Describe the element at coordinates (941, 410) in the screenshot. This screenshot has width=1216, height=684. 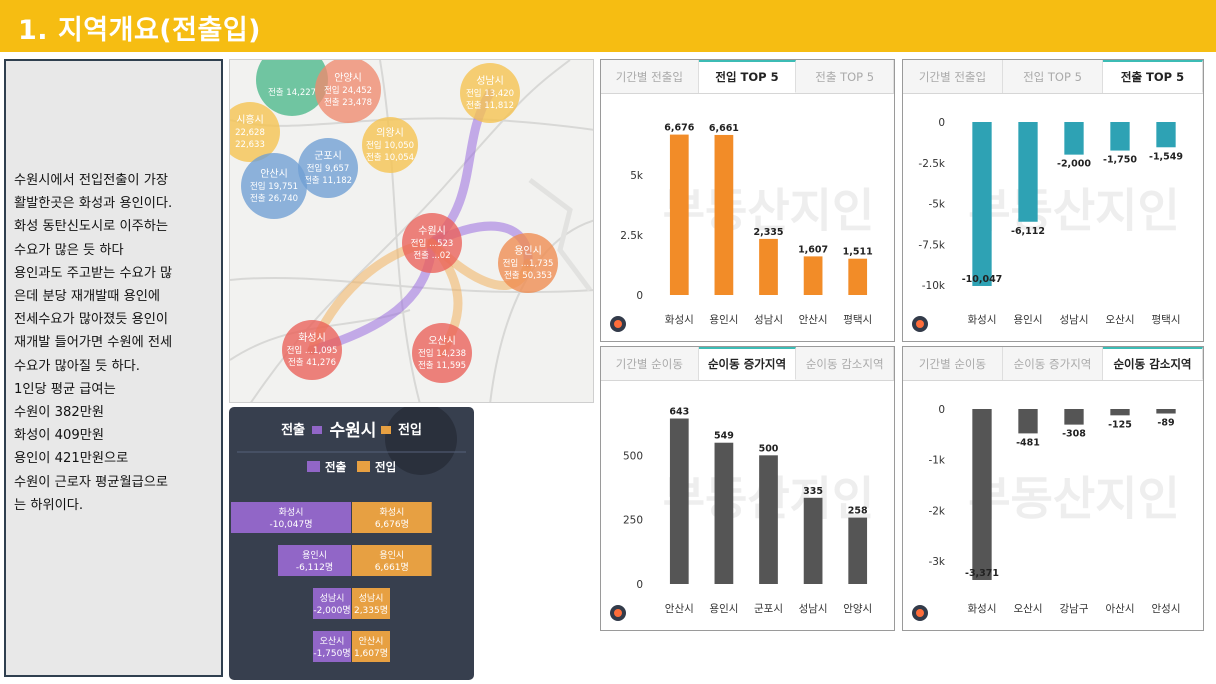
I see `y-tick-label: 0` at that location.